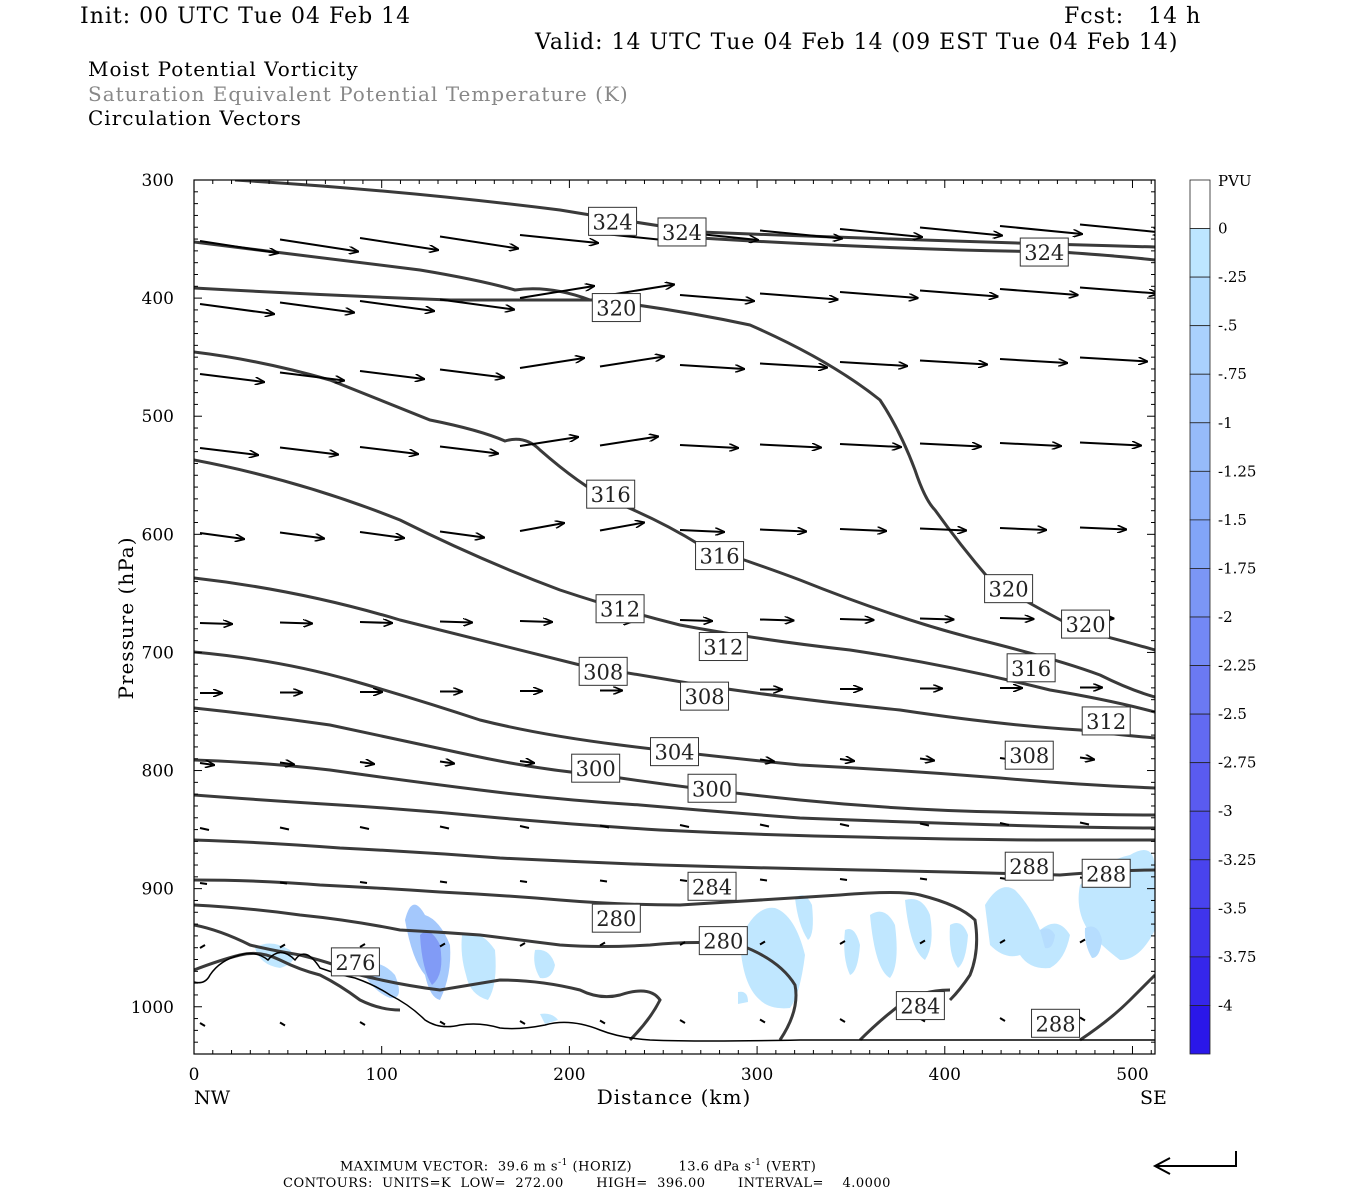 This screenshot has width=1350, height=1200. What do you see at coordinates (1237, 763) in the screenshot?
I see `colorbar-label: -2.75` at bounding box center [1237, 763].